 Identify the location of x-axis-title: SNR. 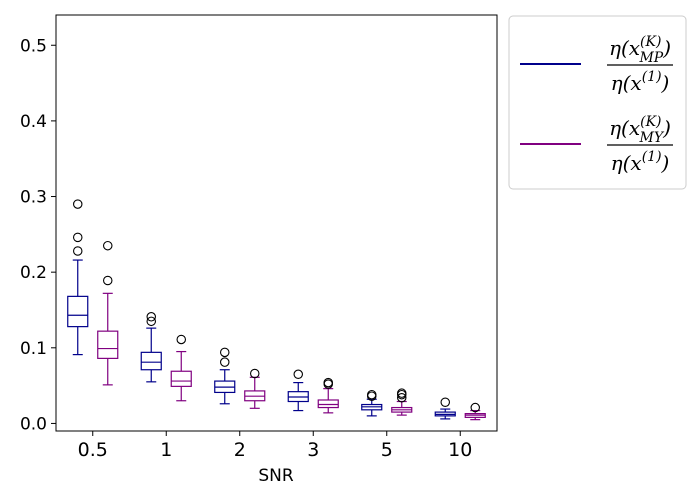
(276, 476).